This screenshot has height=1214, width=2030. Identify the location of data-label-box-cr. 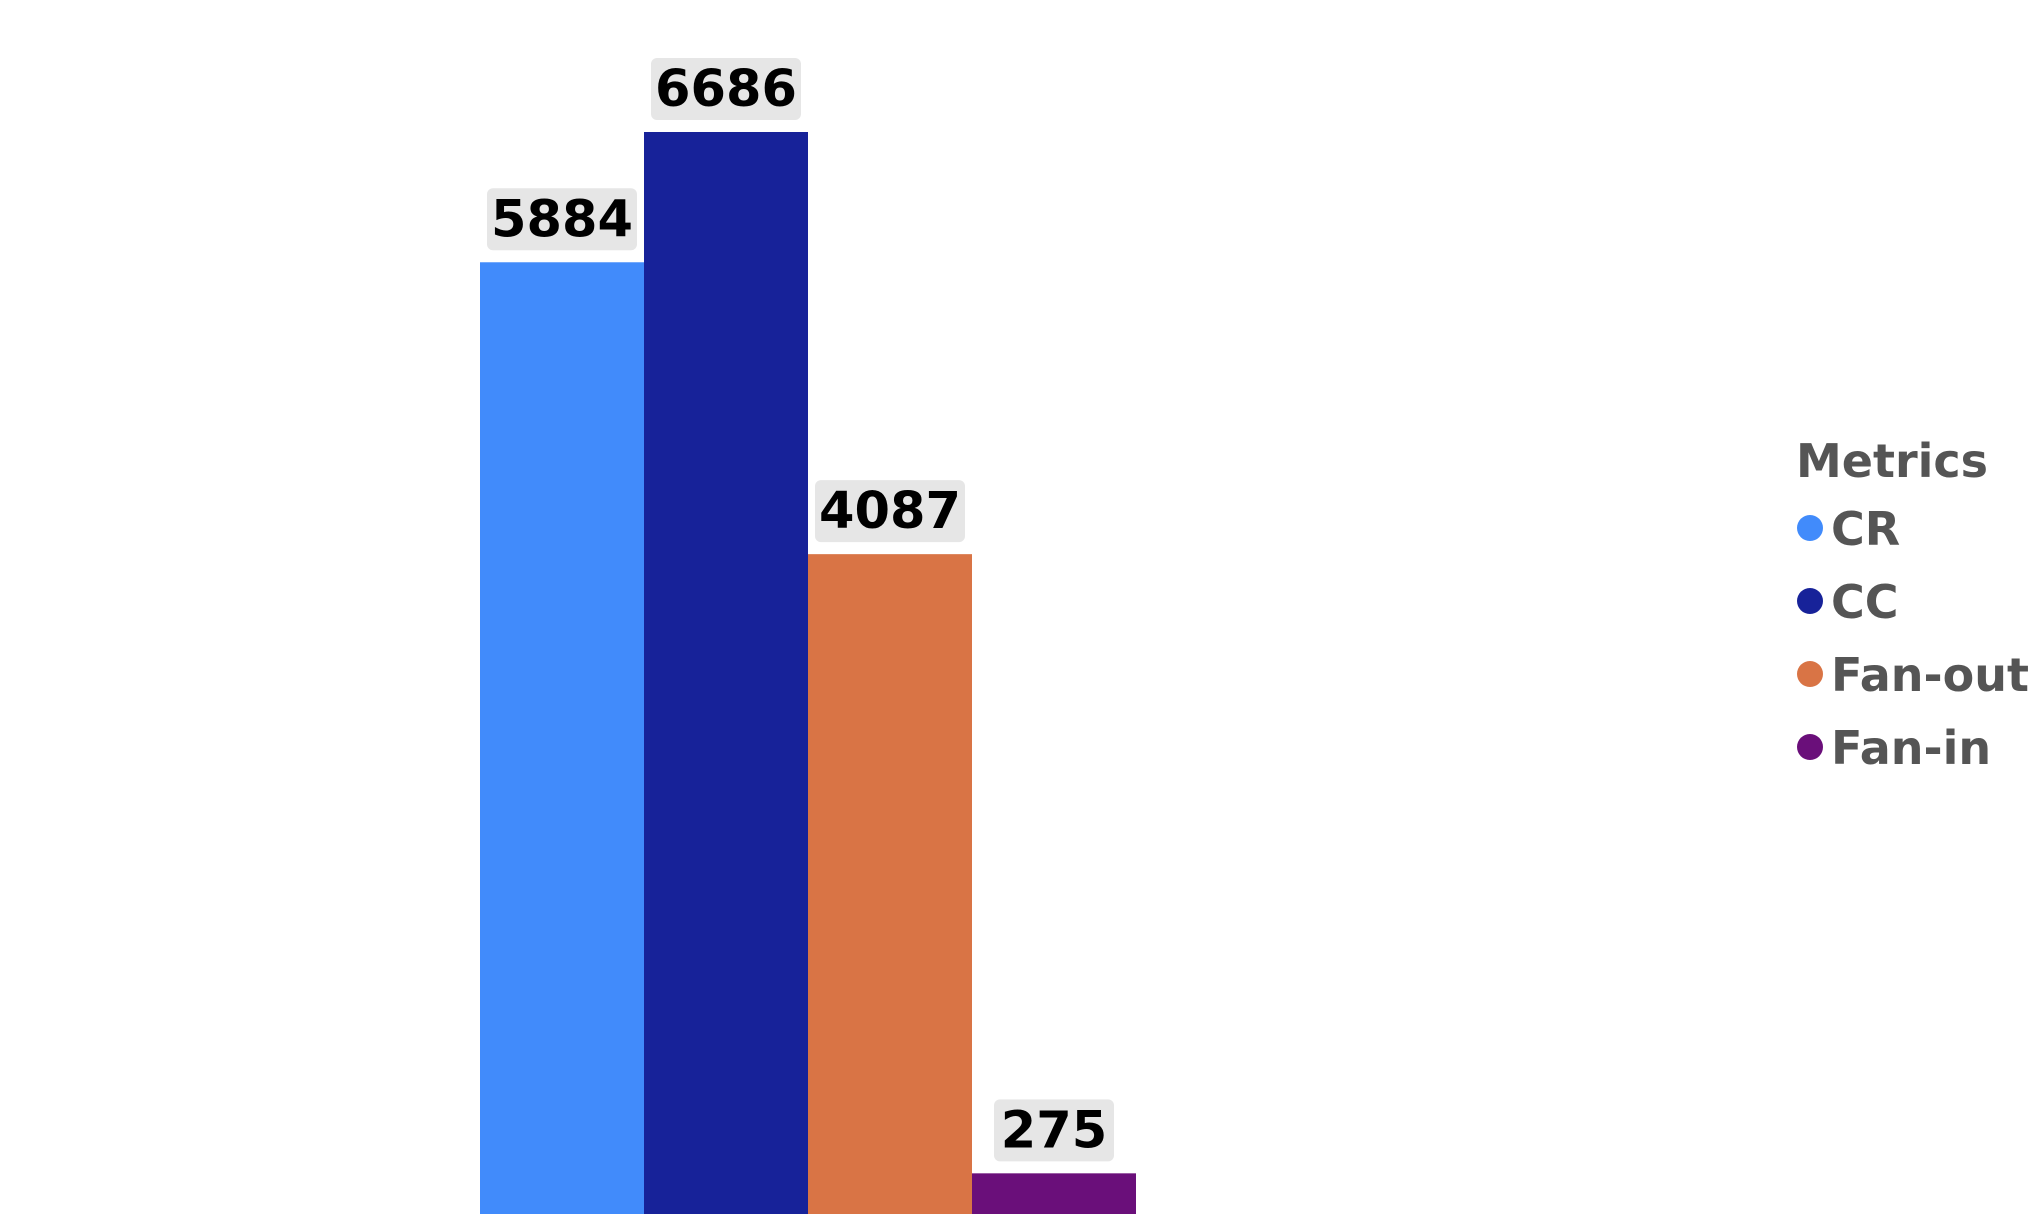
(562, 219).